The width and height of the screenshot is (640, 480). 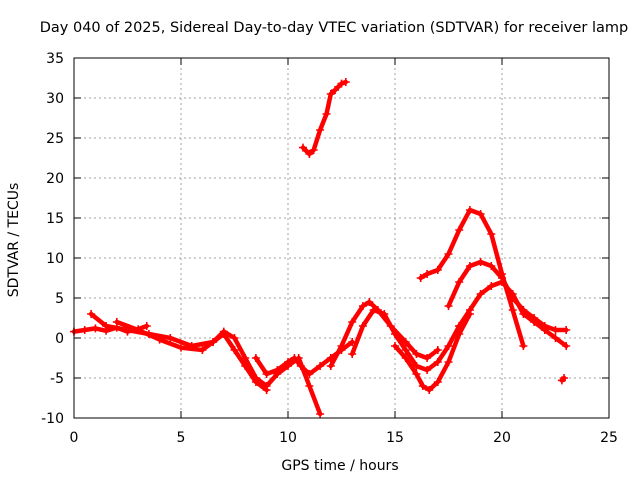 What do you see at coordinates (59, 299) in the screenshot?
I see `y-tick-label: 5` at bounding box center [59, 299].